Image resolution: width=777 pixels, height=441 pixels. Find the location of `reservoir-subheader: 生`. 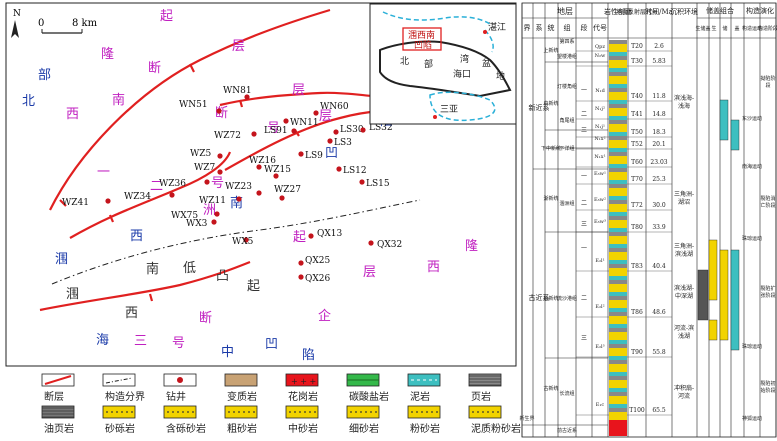

reservoir-subheader: 生 is located at coordinates (713, 28).